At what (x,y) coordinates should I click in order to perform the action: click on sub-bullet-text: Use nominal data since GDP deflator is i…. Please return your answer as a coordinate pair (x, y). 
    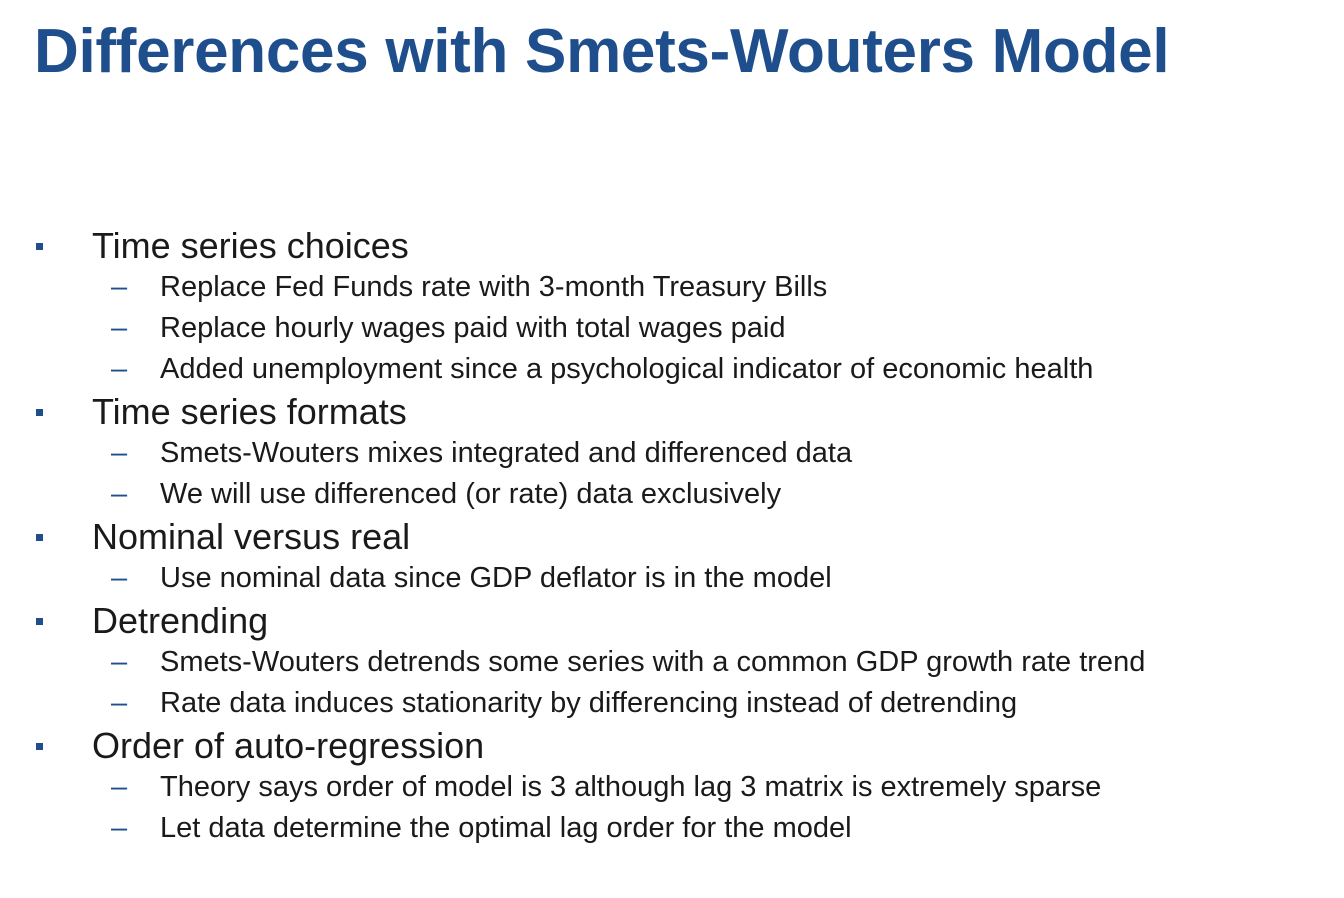
    Looking at the image, I should click on (496, 578).